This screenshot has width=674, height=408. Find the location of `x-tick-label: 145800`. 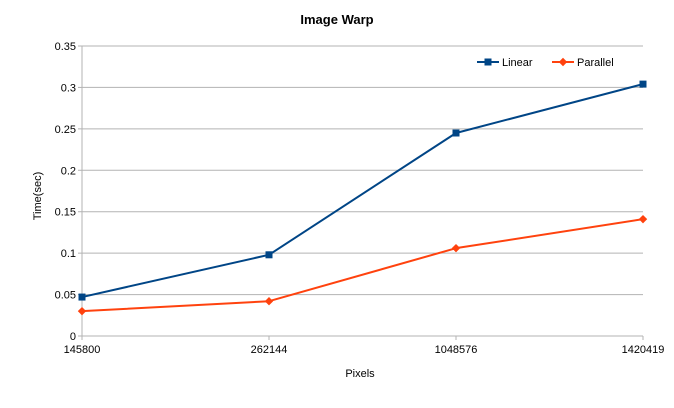

x-tick-label: 145800 is located at coordinates (82, 350).